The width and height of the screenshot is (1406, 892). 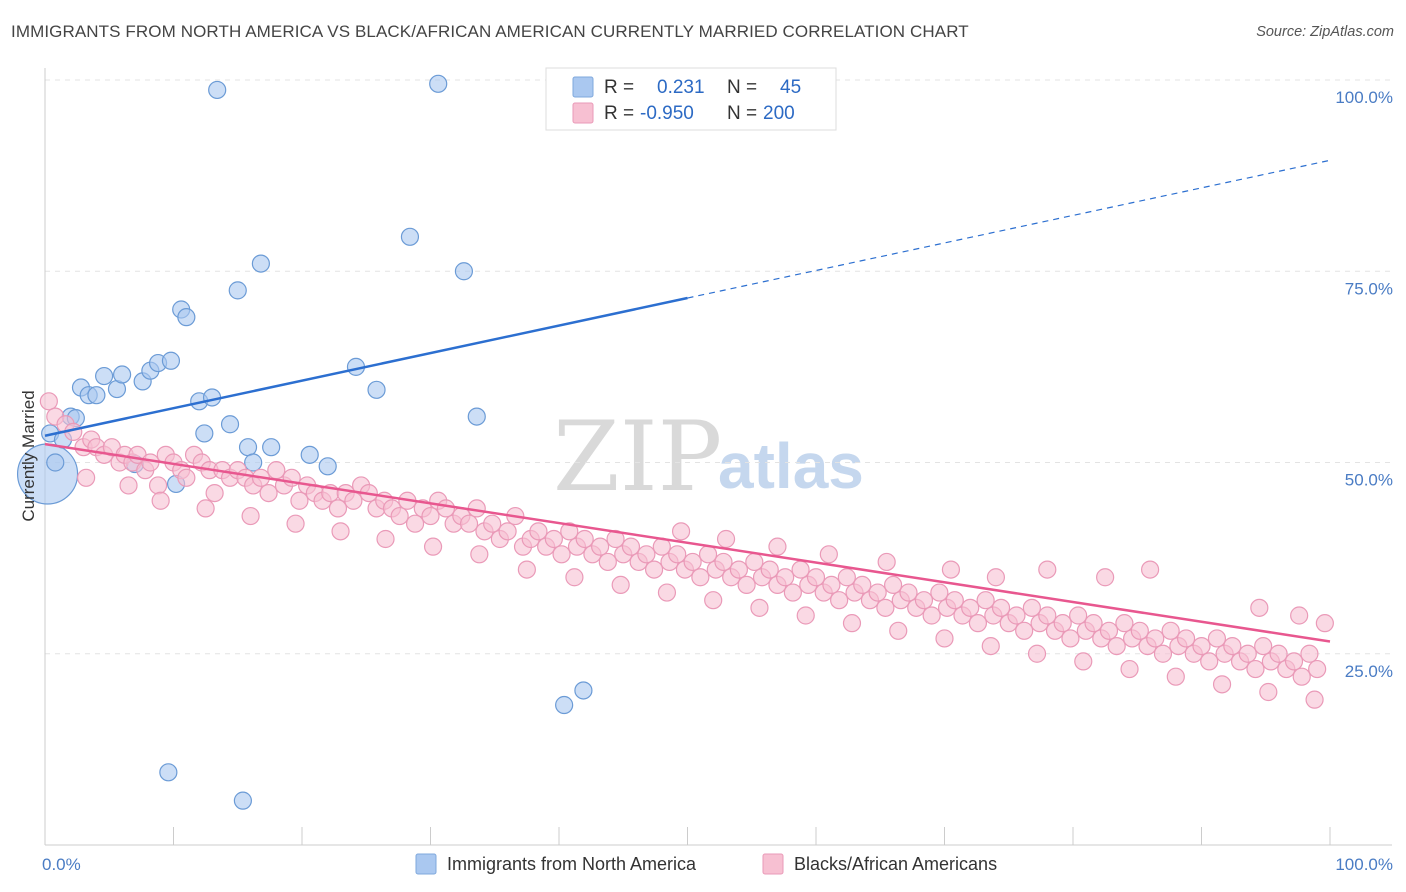 I want to click on legend-n-value-1: 200, so click(x=779, y=113).